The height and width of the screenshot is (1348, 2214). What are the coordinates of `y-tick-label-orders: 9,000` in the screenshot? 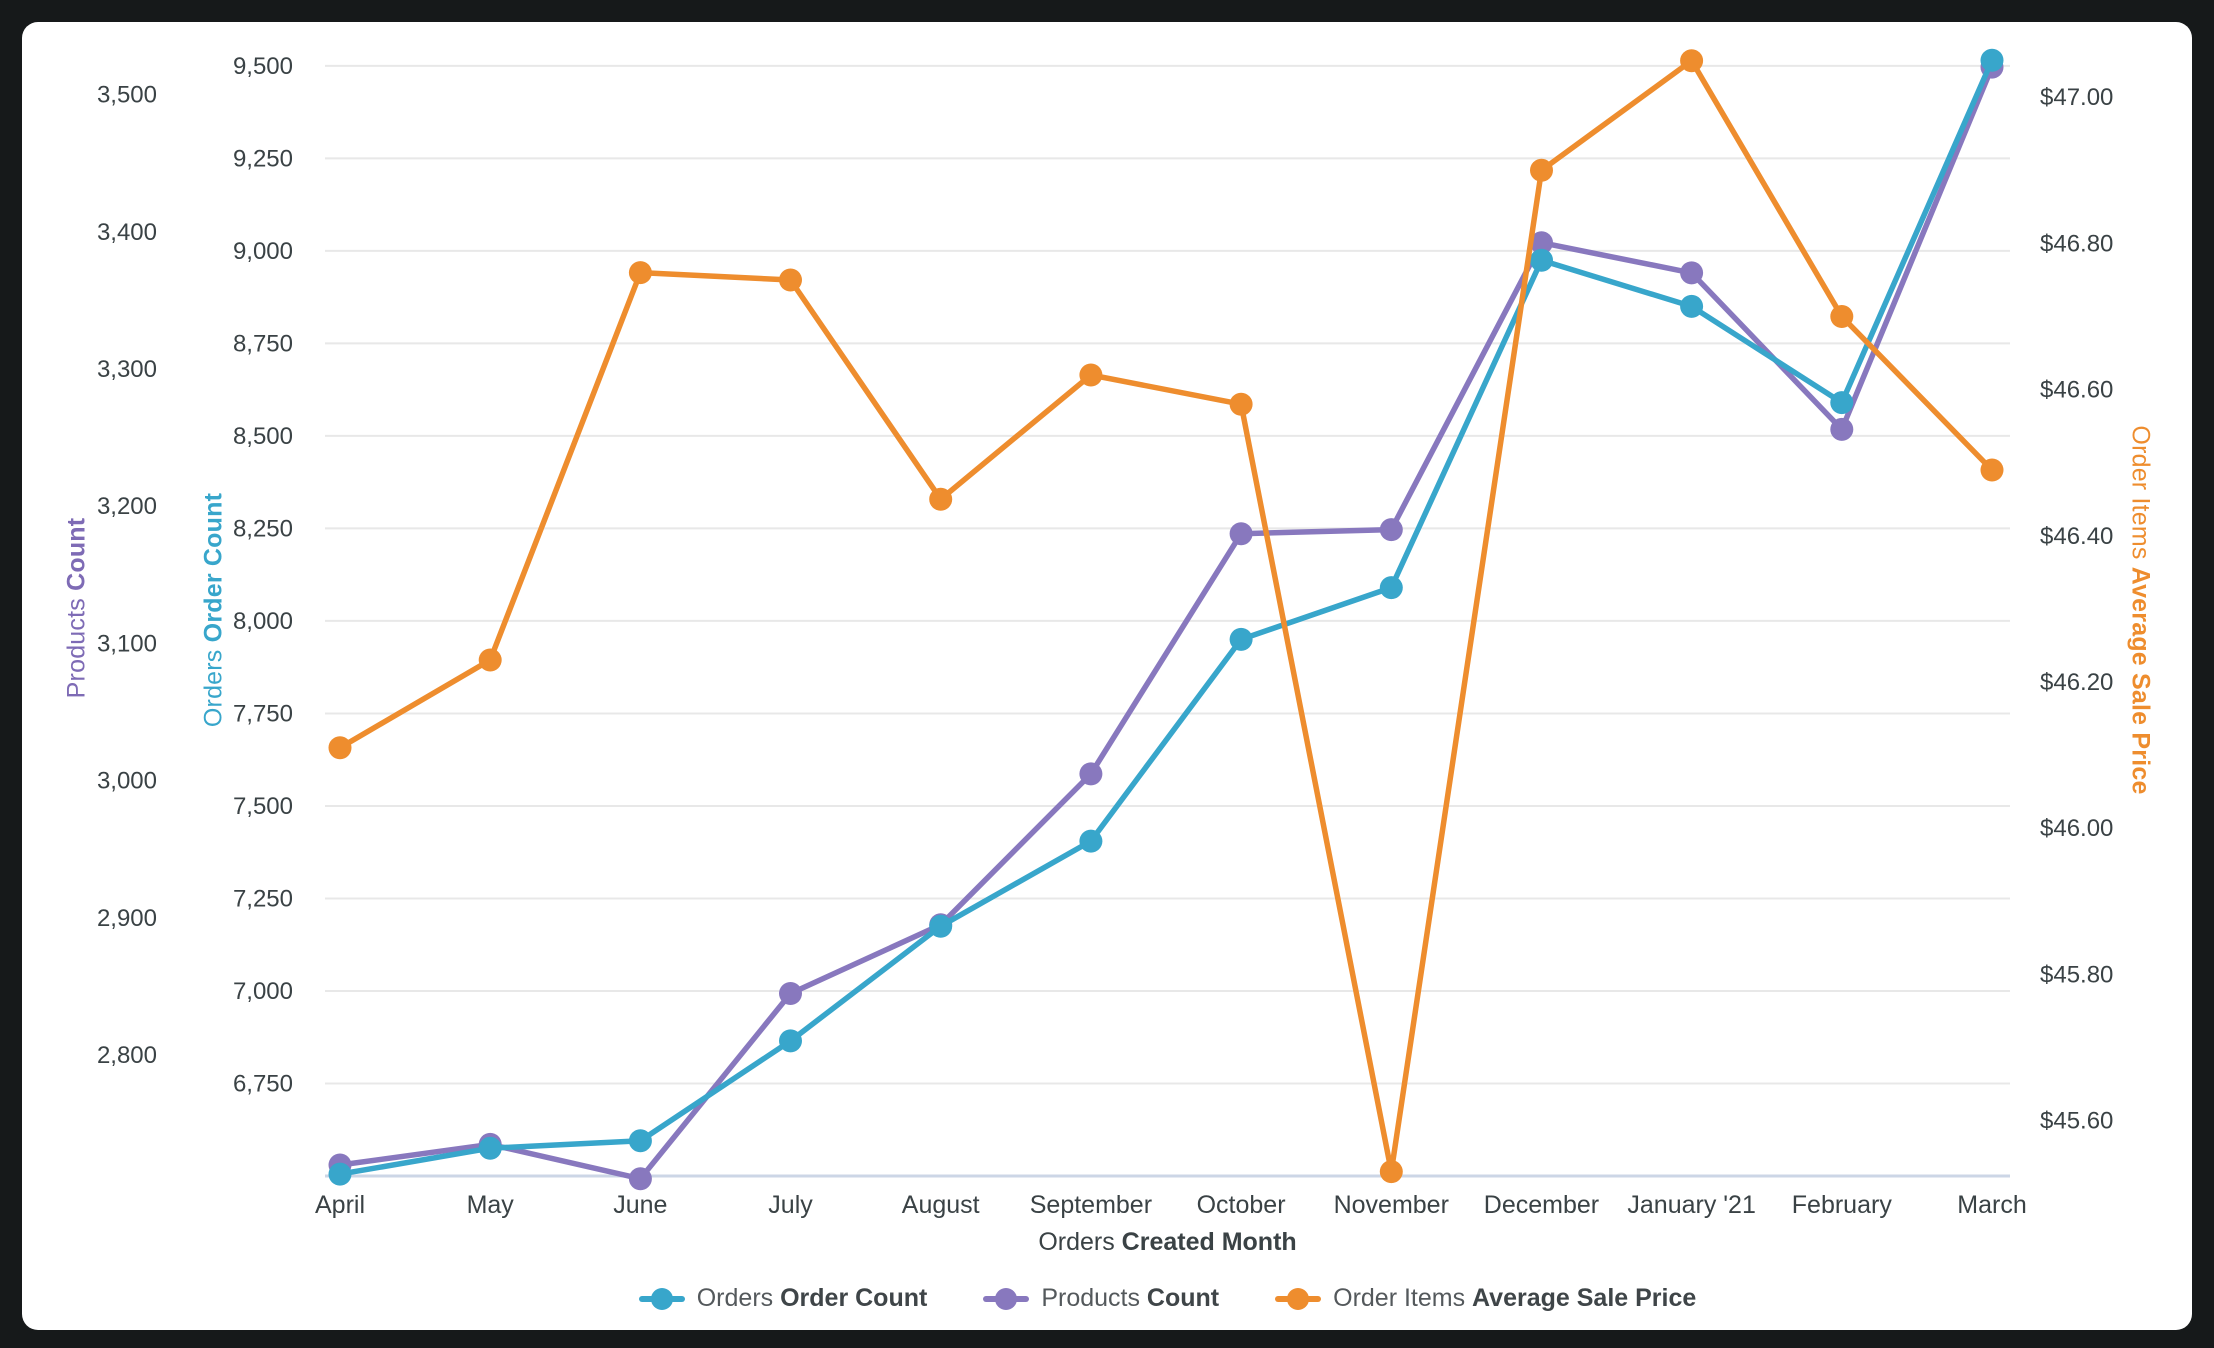 It's located at (263, 251).